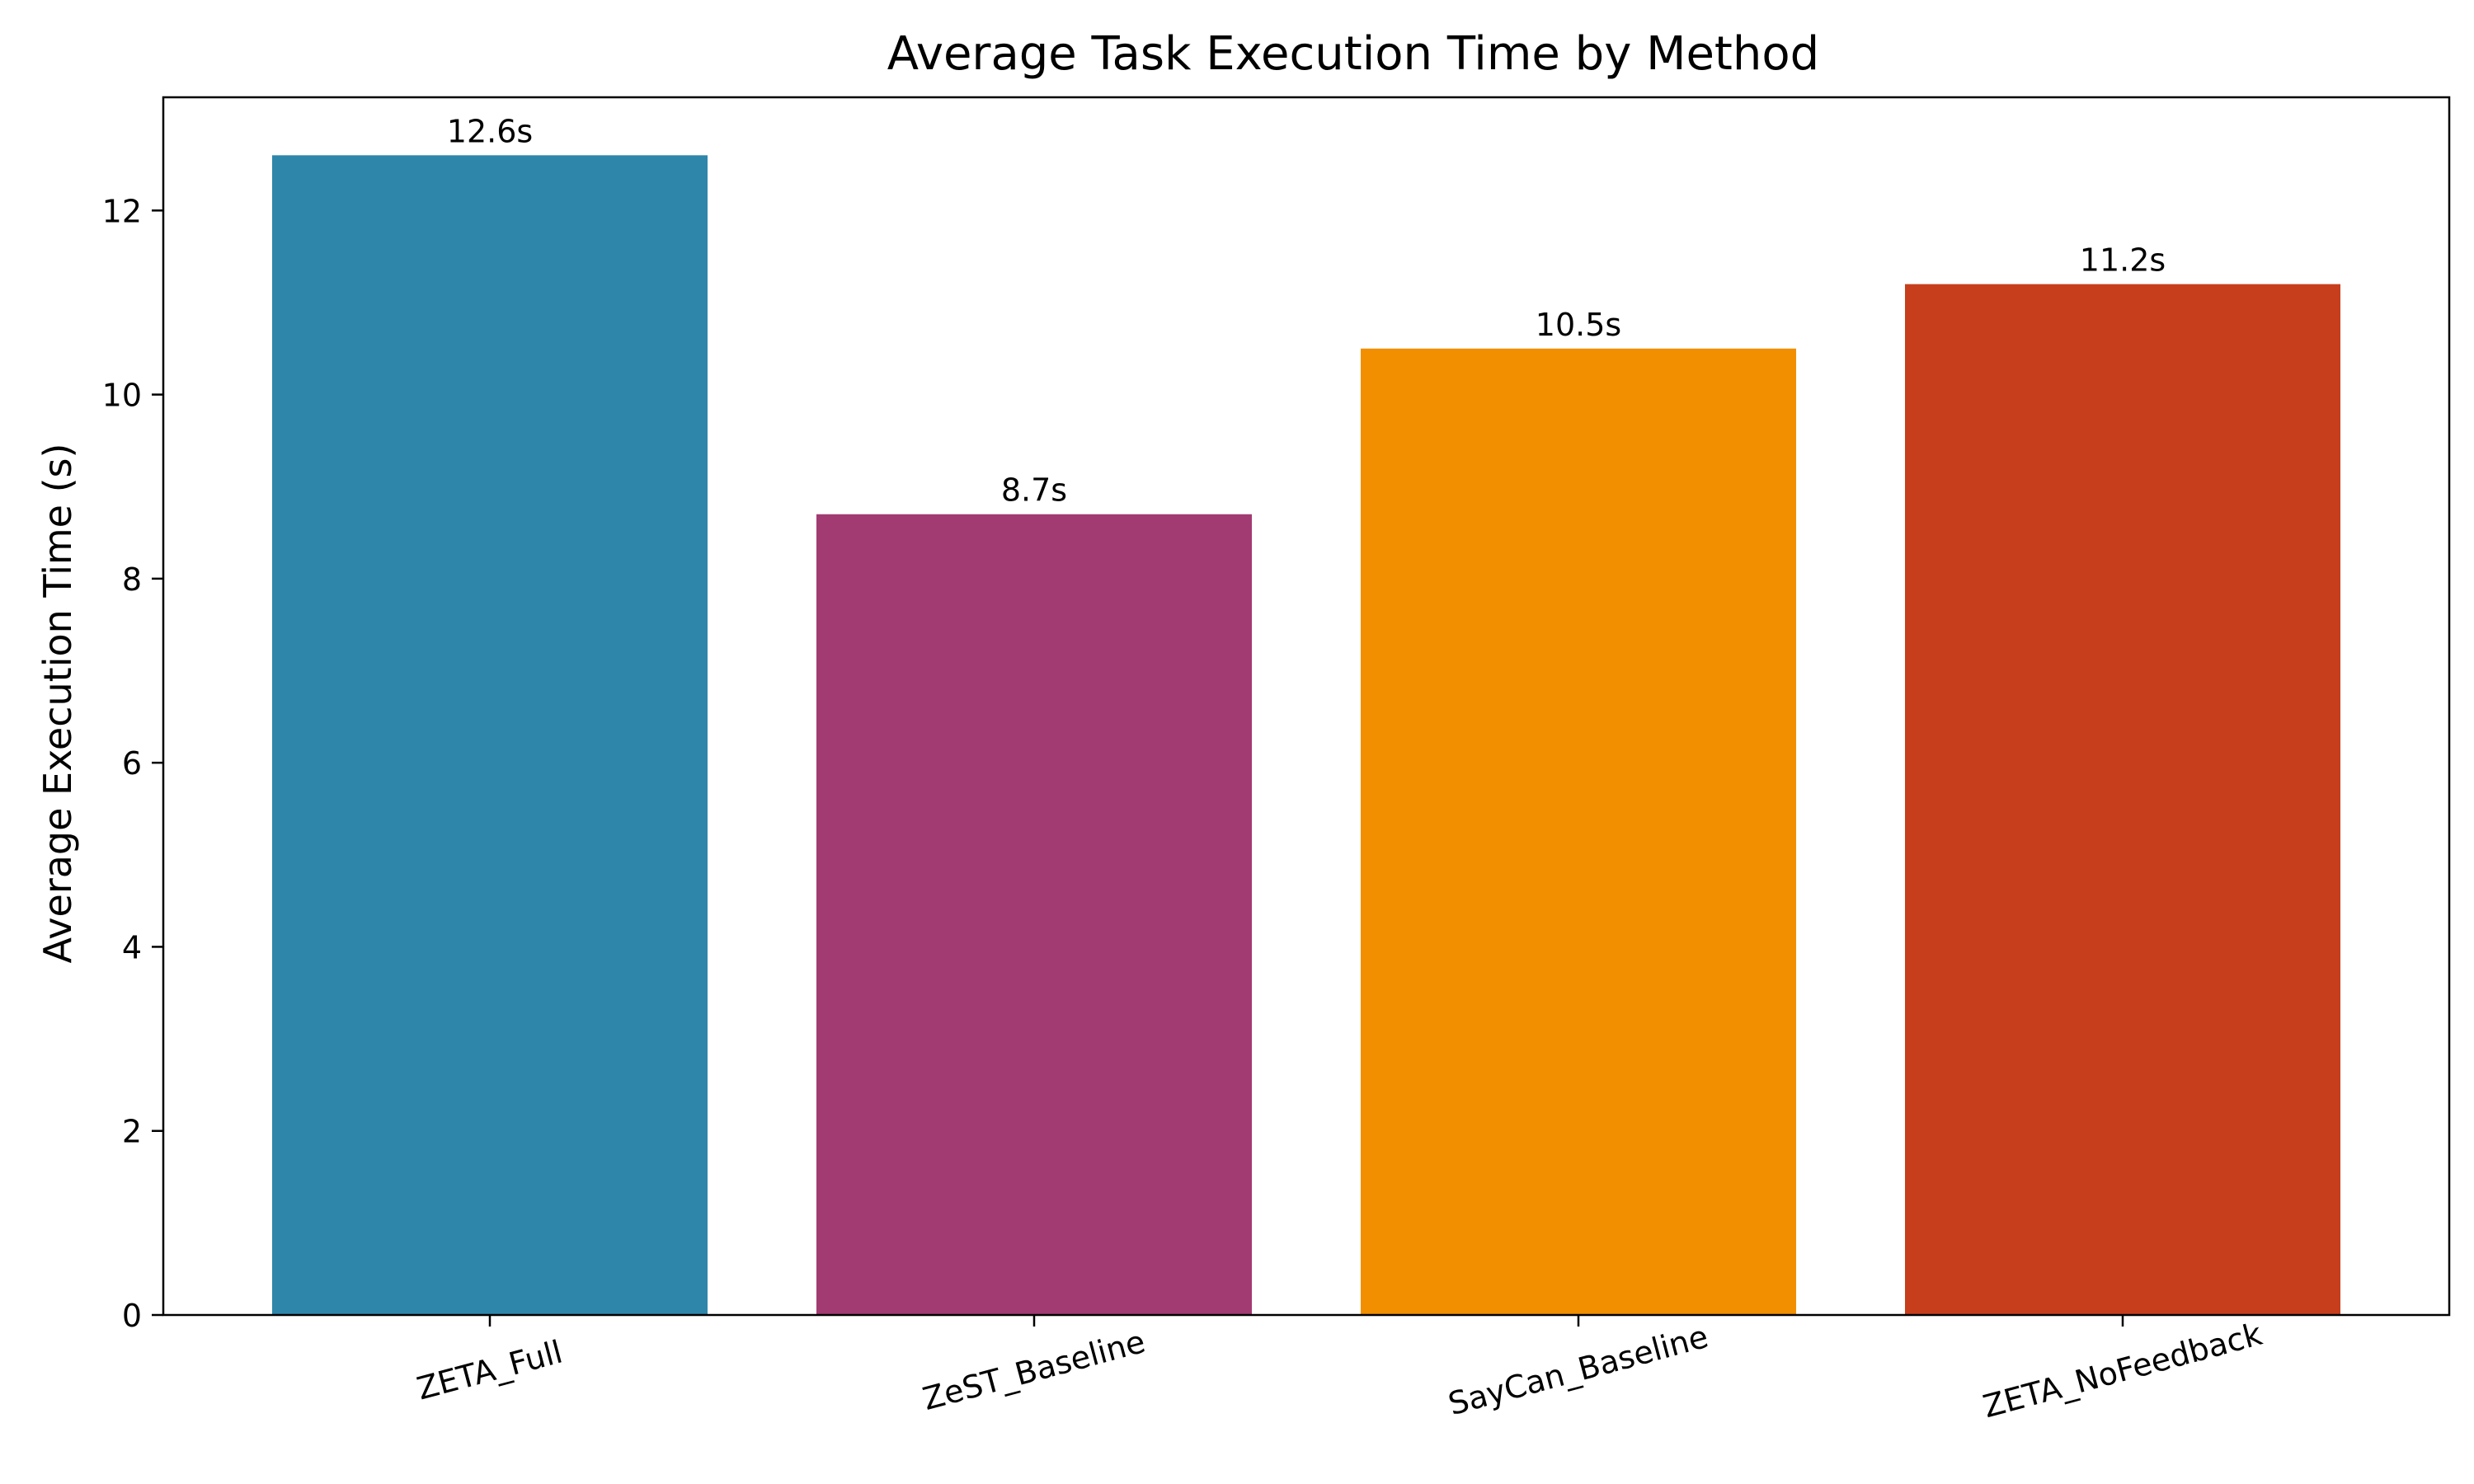  Describe the element at coordinates (1353, 54) in the screenshot. I see `chart-title: Average Task Execution Time by Method` at that location.